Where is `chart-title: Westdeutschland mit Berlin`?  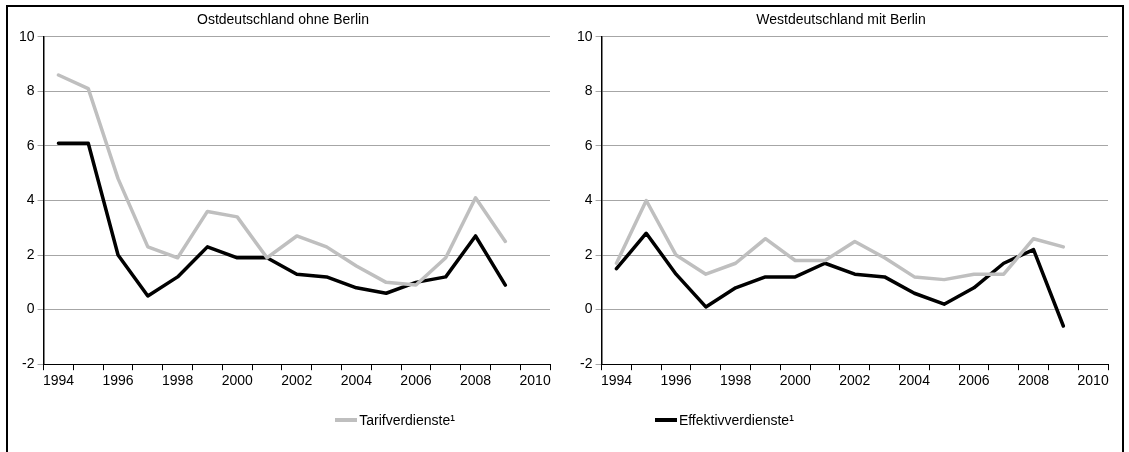
chart-title: Westdeutschland mit Berlin is located at coordinates (841, 19).